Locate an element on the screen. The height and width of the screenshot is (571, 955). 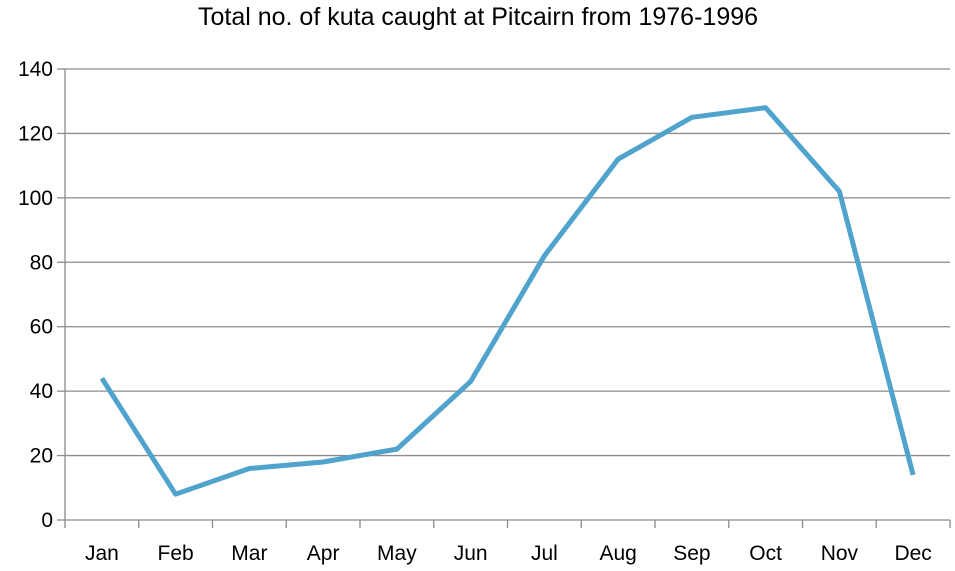
y-tick-label: 120 is located at coordinates (35, 133).